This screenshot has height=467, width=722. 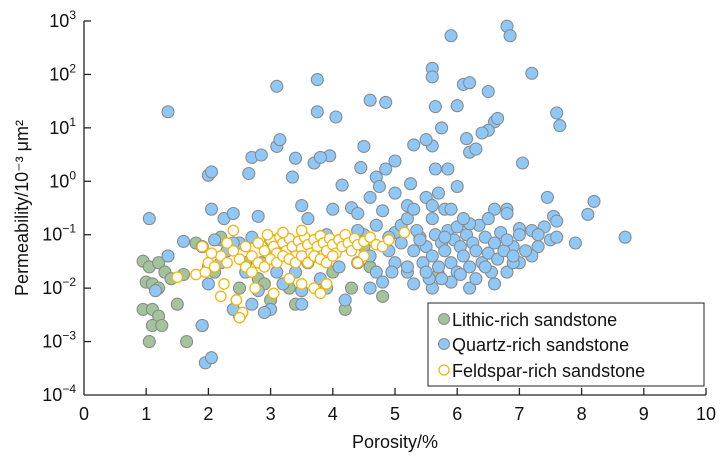 I want to click on y-tick-label: 10⁻¹, so click(x=59, y=233).